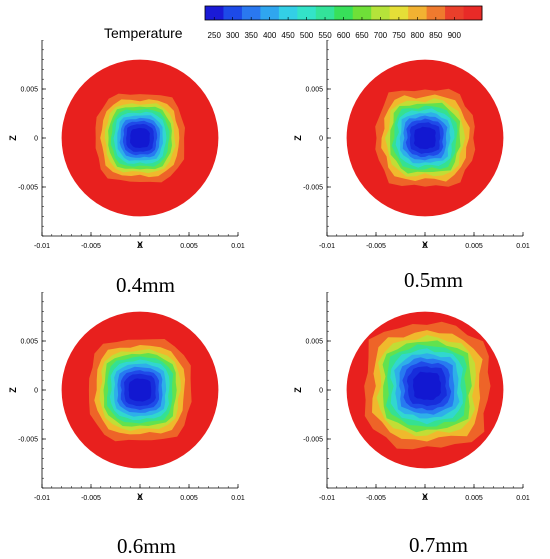 The width and height of the screenshot is (550, 559). Describe the element at coordinates (233, 35) in the screenshot. I see `legend-tick-label: 300` at that location.